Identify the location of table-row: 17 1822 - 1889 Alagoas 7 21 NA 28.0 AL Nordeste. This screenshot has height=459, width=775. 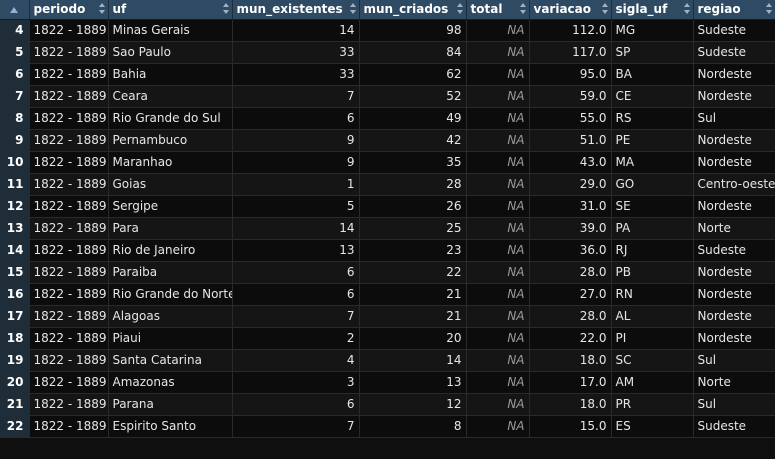
(387, 316).